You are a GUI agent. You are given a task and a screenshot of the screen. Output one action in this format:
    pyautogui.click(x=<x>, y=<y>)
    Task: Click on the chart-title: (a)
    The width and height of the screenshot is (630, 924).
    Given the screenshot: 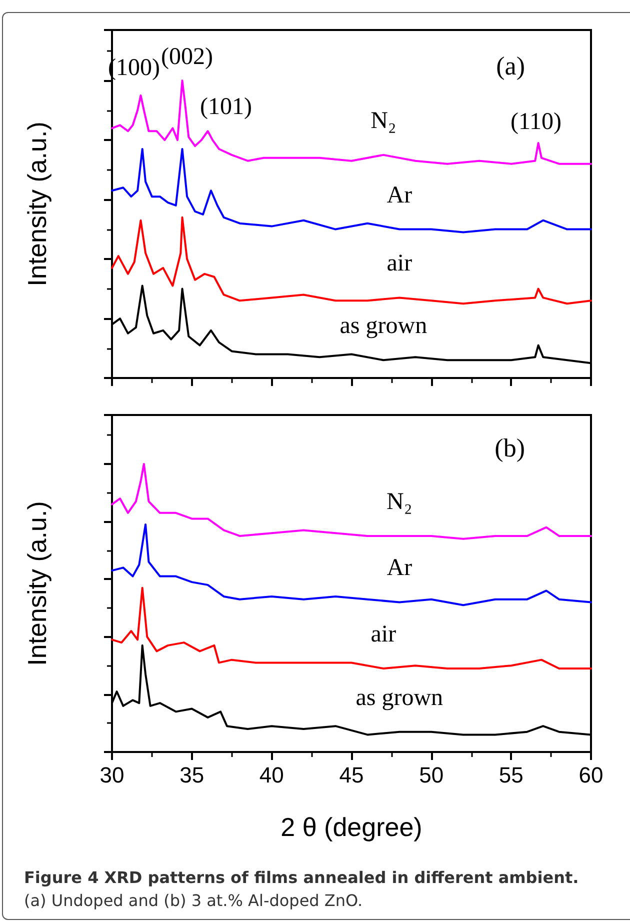 What is the action you would take?
    pyautogui.click(x=511, y=66)
    